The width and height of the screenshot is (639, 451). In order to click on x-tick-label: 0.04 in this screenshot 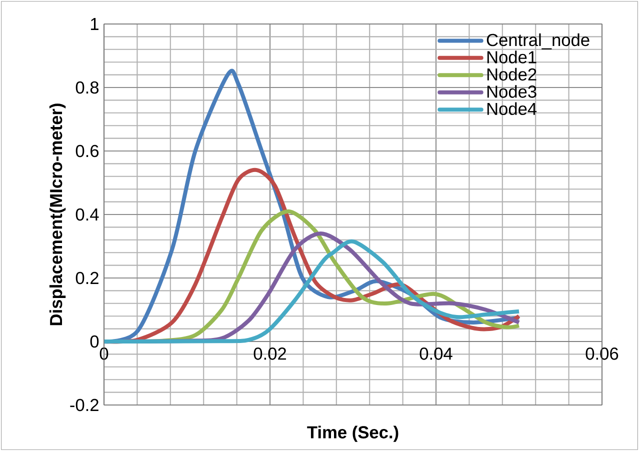, I will do `click(436, 354)`.